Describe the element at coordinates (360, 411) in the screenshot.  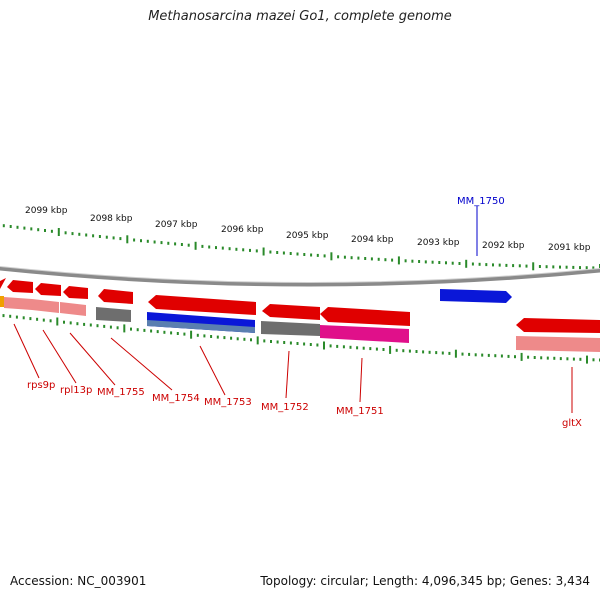
I see `gene-label-mm-1751: MM_1751` at that location.